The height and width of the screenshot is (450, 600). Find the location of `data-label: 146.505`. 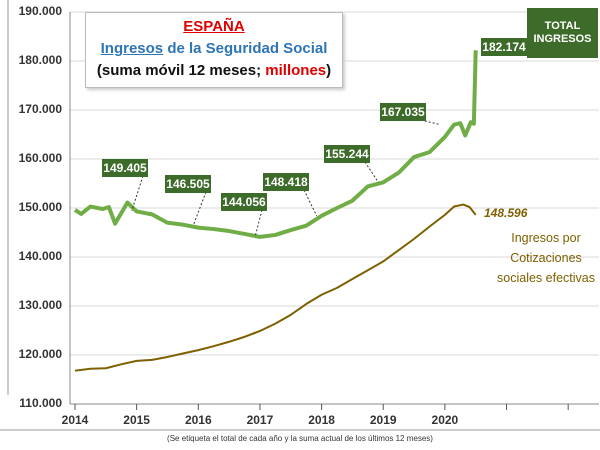

data-label: 146.505 is located at coordinates (188, 184).